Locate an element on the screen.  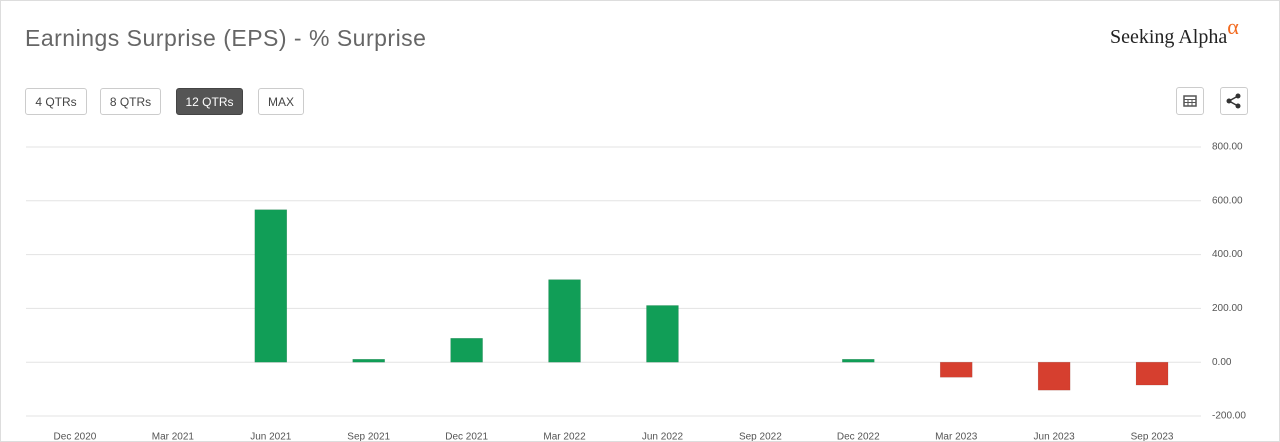
y-tick-label: 0.00 is located at coordinates (1222, 362).